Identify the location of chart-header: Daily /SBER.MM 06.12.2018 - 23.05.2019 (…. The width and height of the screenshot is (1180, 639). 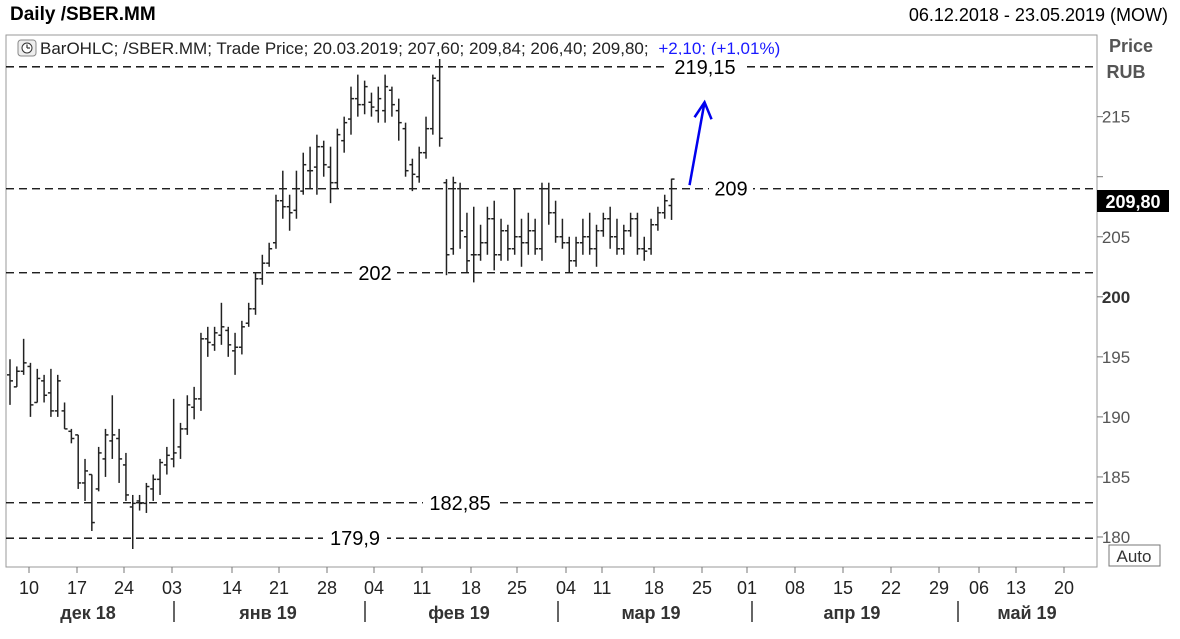
(590, 15).